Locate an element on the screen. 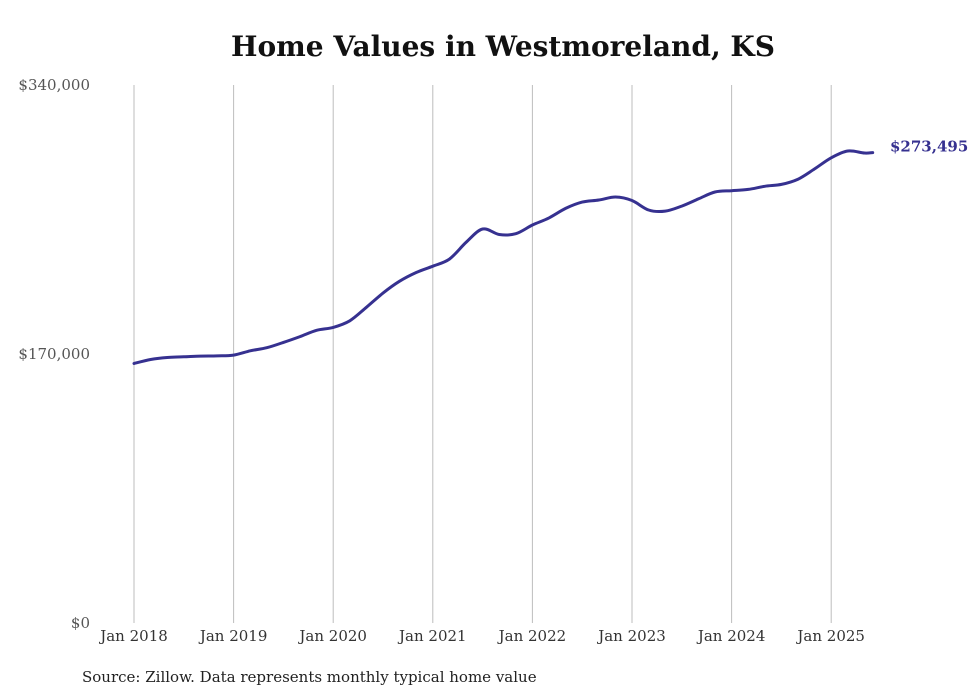 This screenshot has height=699, width=980. x-tick-label: Jan 2025 is located at coordinates (830, 636).